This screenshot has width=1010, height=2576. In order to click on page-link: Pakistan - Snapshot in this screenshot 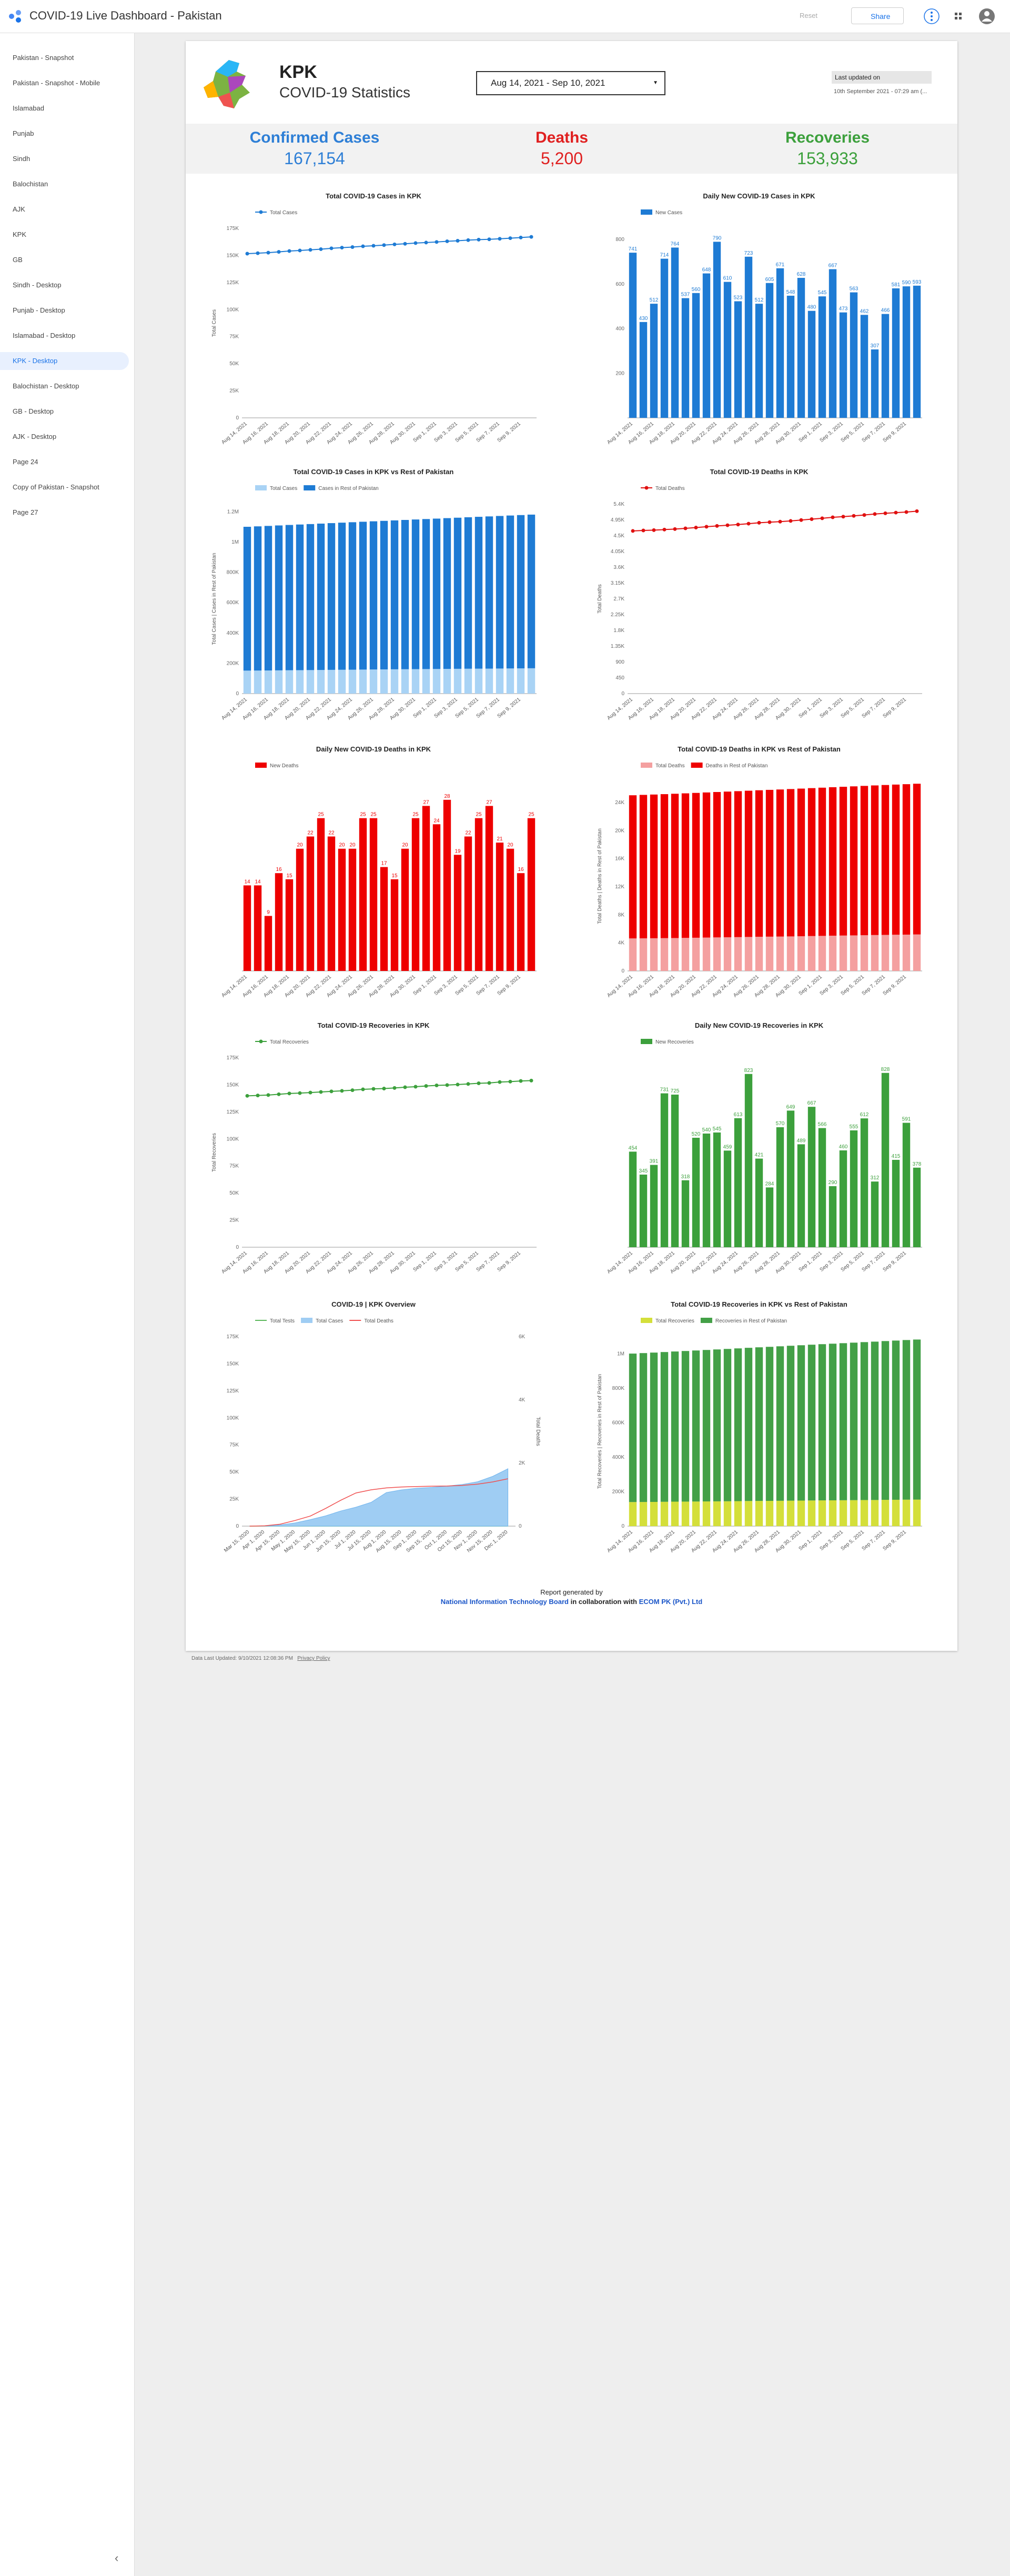, I will do `click(43, 58)`.